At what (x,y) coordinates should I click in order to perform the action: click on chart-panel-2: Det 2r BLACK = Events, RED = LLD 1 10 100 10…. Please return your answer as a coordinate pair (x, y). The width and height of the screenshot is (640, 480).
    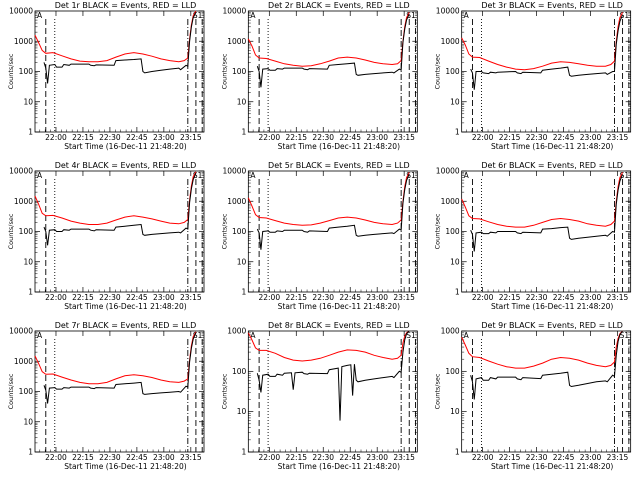
    Looking at the image, I should click on (319, 76).